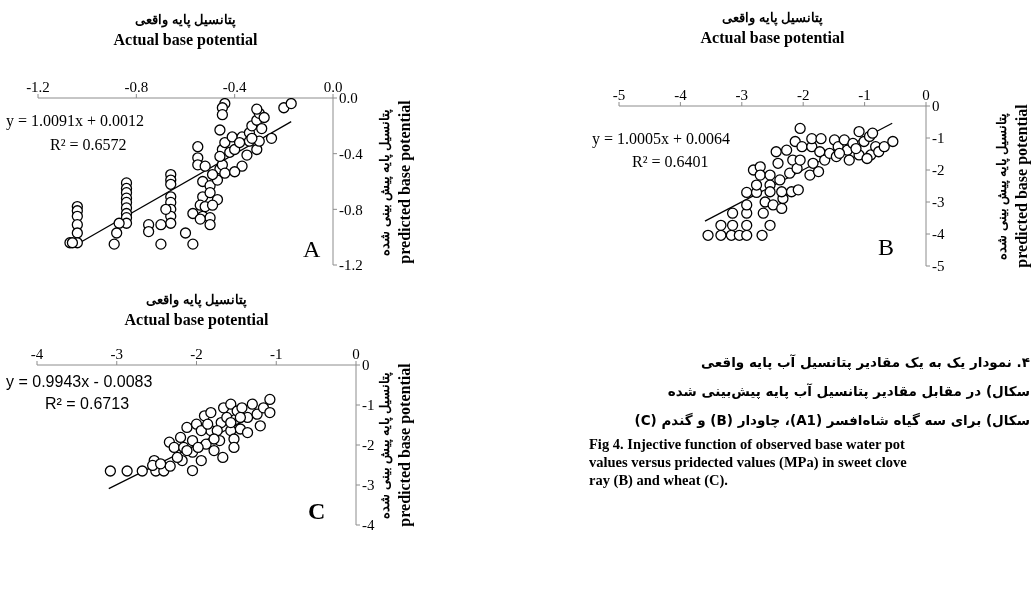  I want to click on annotation: R² = 0.6572, so click(88, 145).